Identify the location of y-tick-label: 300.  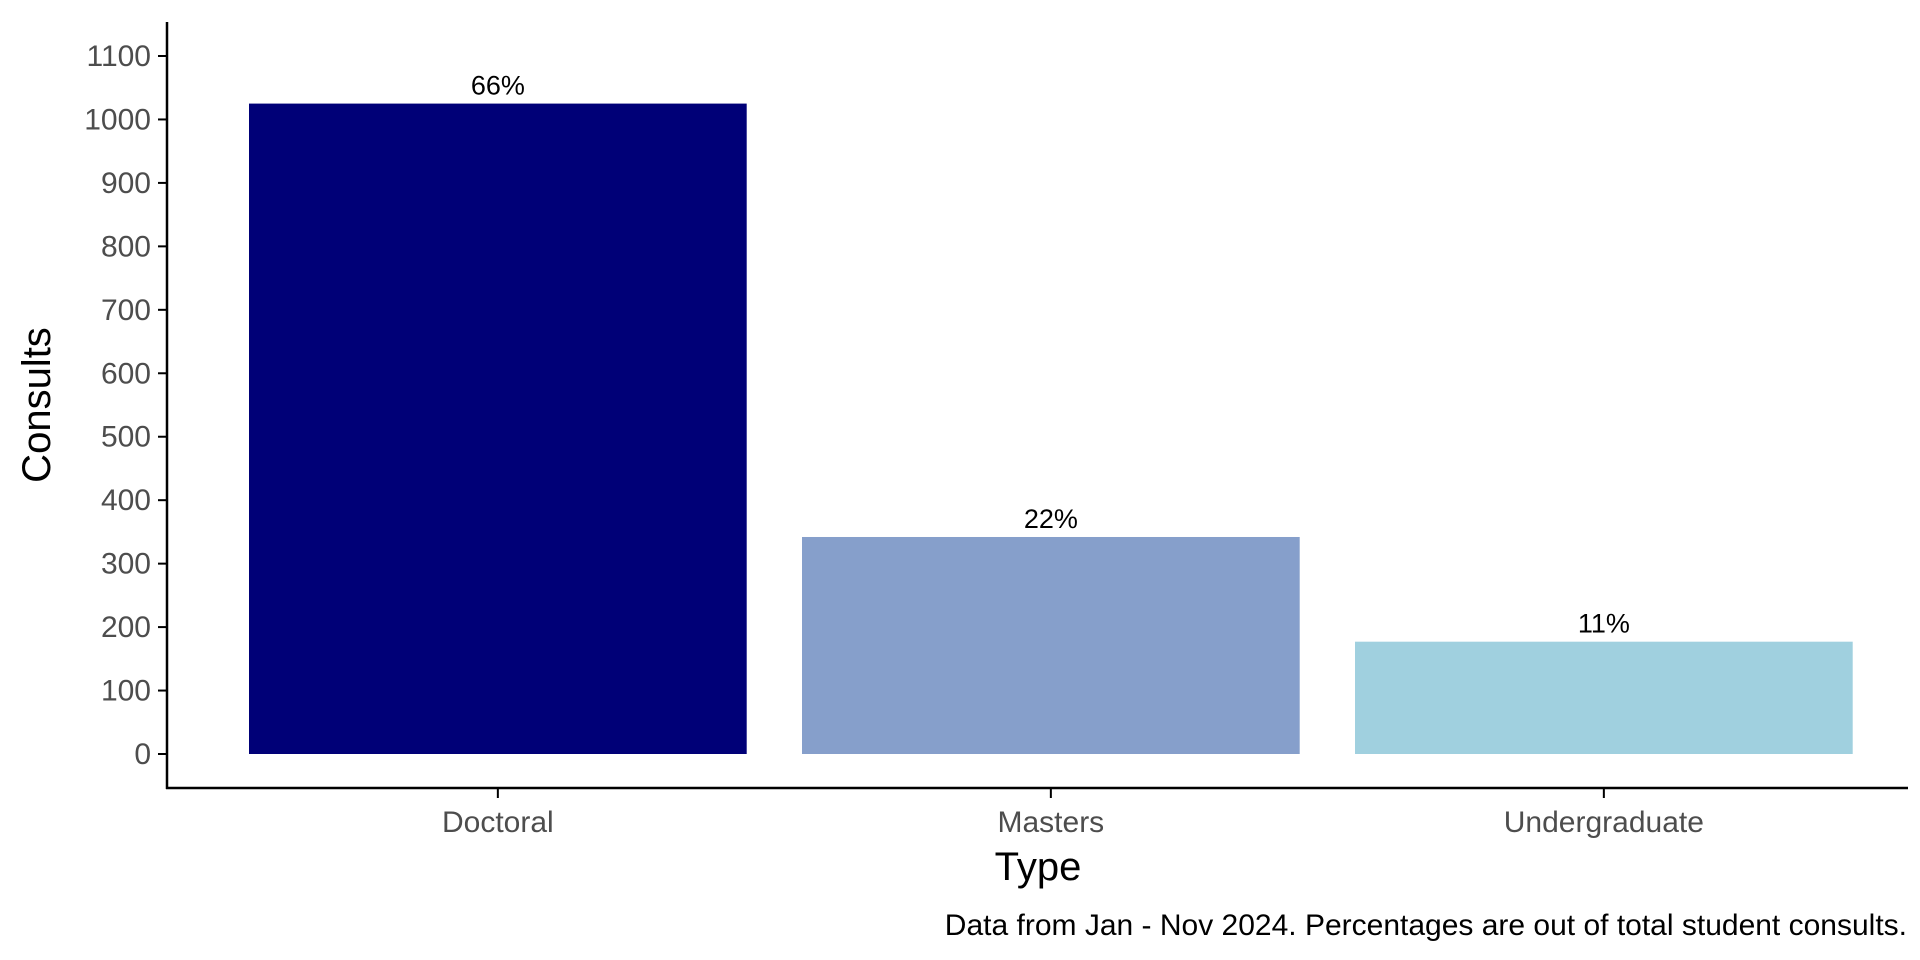
(126, 564).